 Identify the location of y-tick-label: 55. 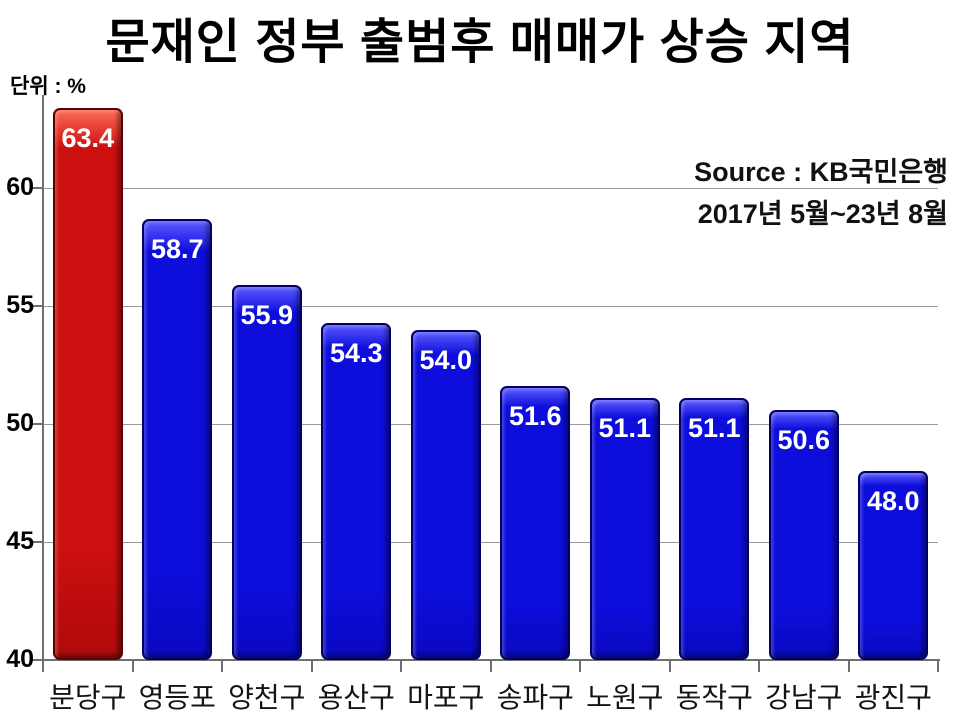
(20, 305).